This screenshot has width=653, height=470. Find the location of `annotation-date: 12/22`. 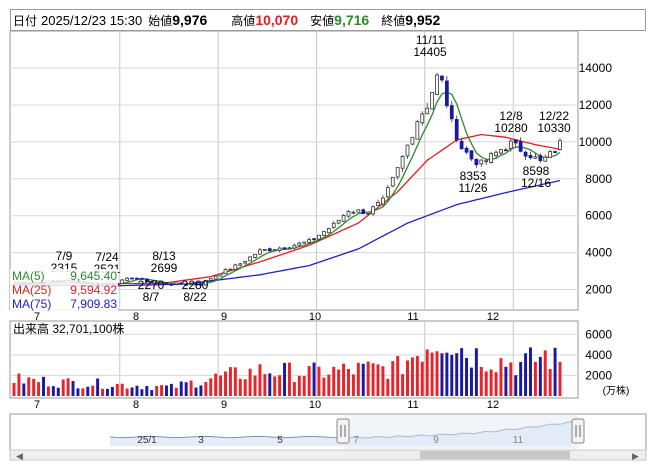

annotation-date: 12/22 is located at coordinates (554, 116).